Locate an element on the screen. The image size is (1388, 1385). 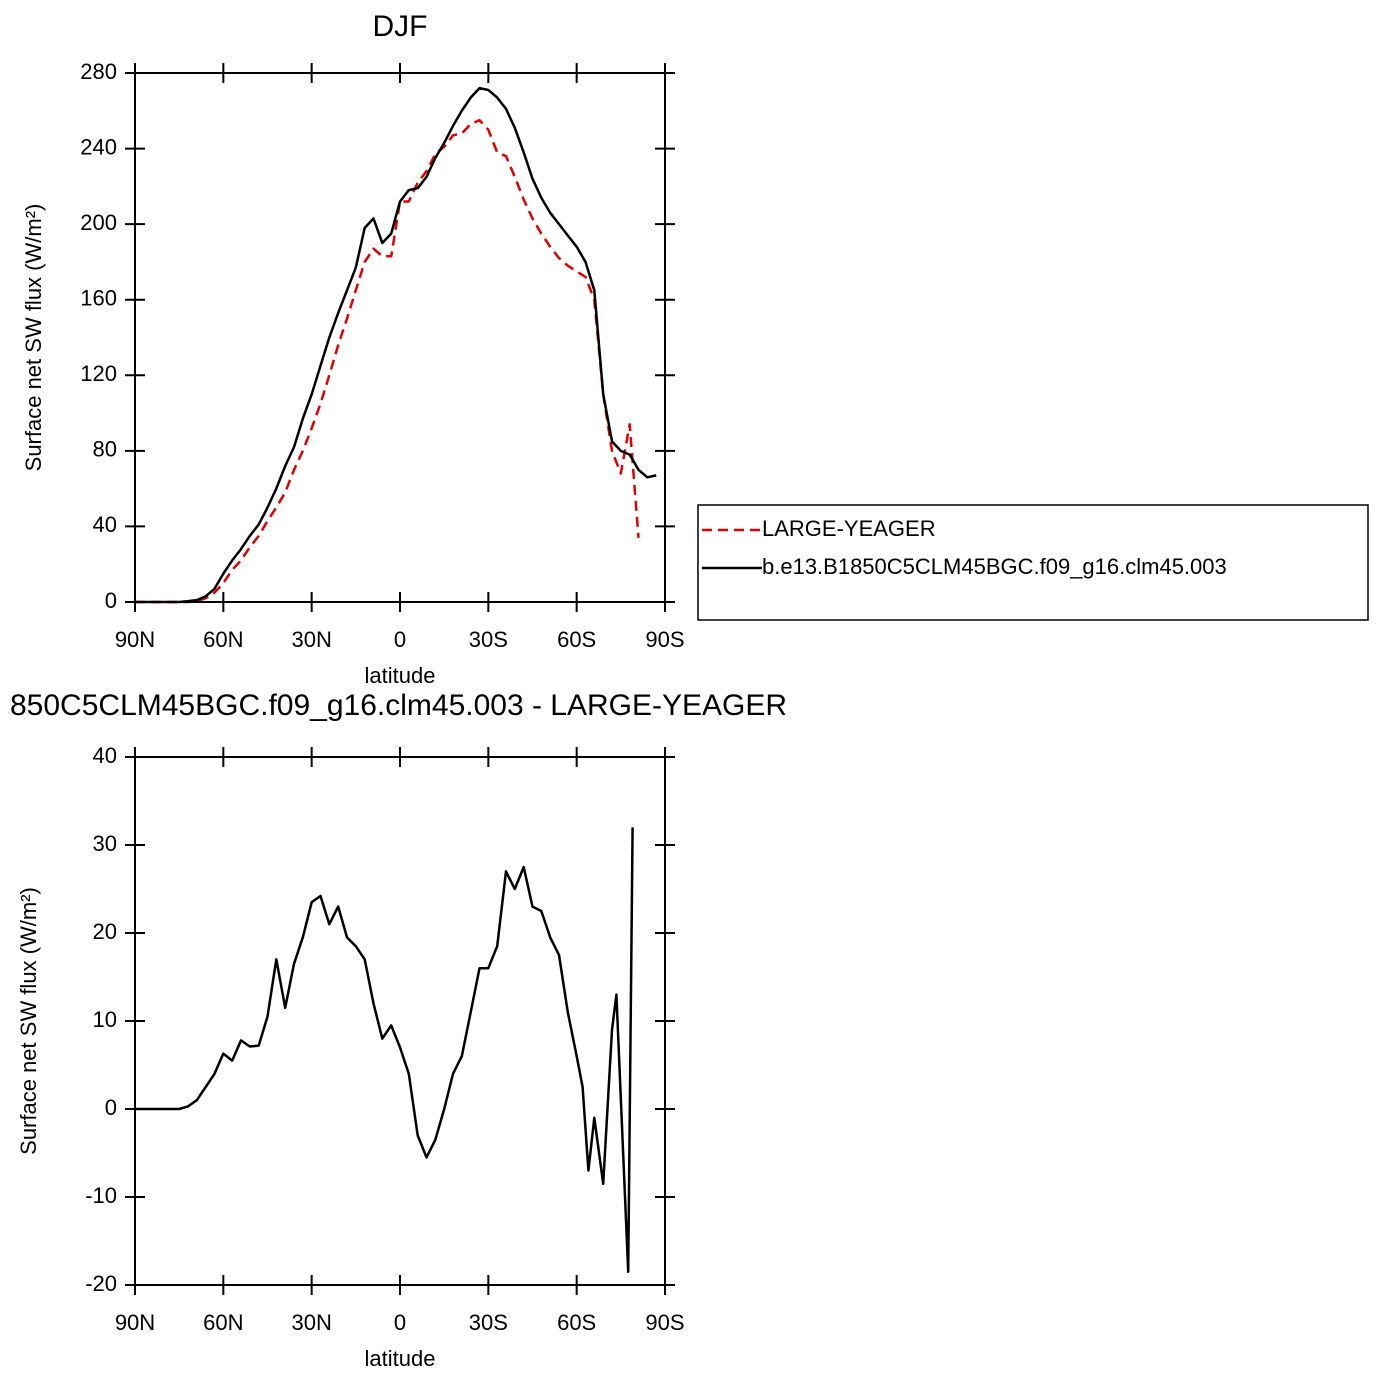
y-tick-label: 200 is located at coordinates (98, 222).